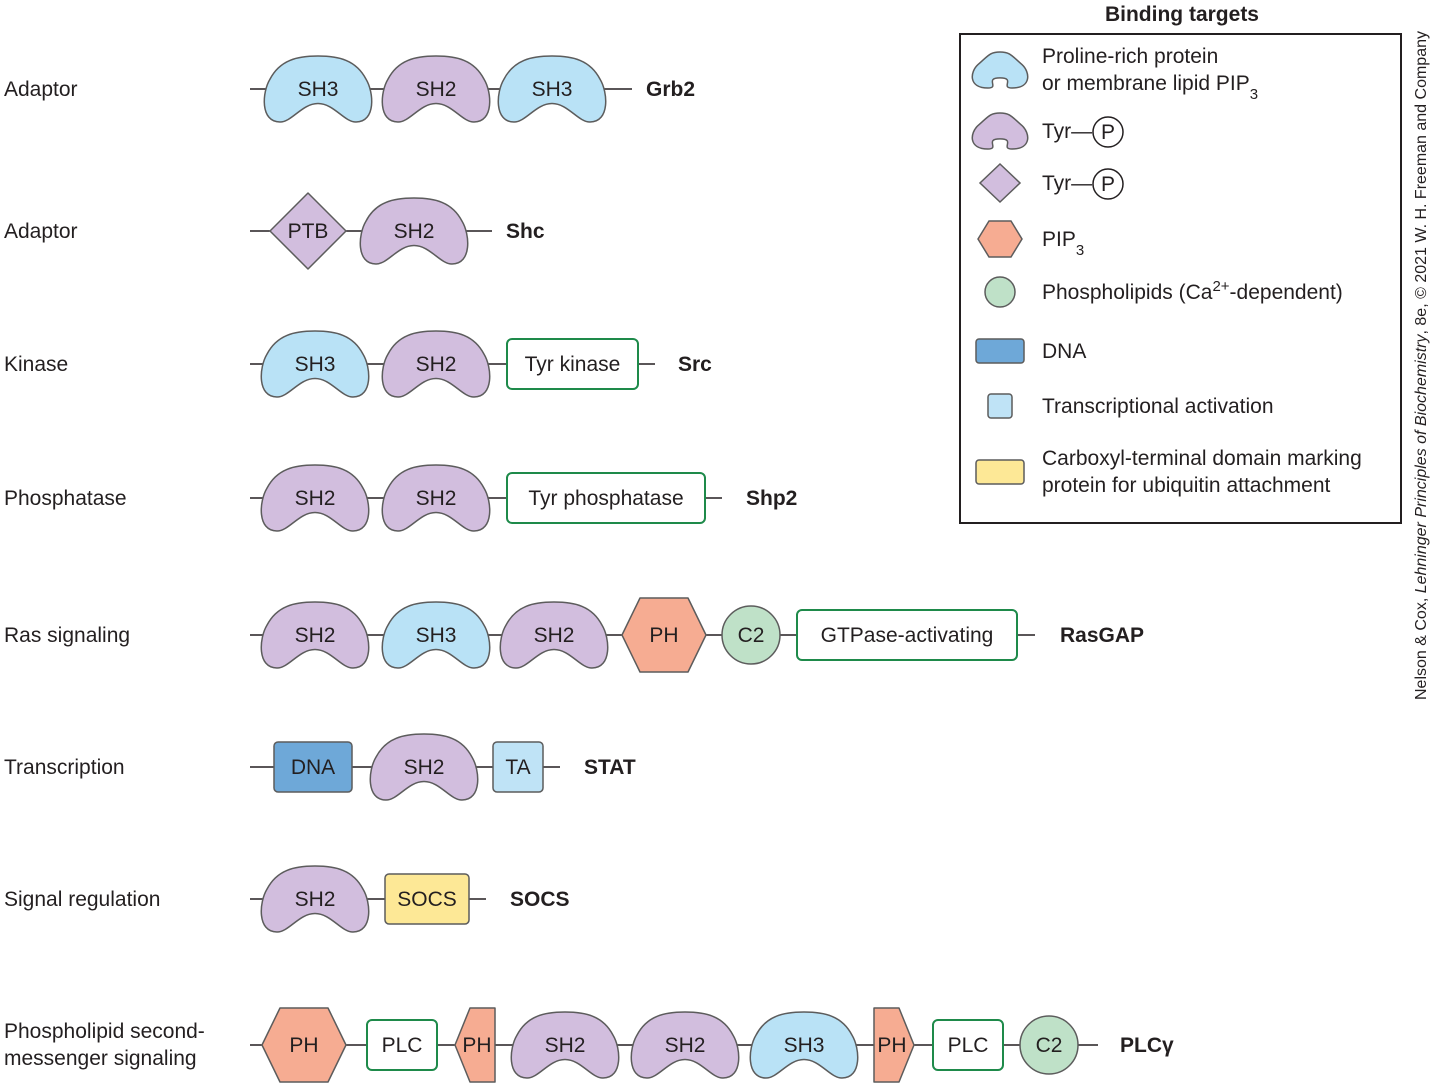  What do you see at coordinates (64, 767) in the screenshot?
I see `category-label: Transcription` at bounding box center [64, 767].